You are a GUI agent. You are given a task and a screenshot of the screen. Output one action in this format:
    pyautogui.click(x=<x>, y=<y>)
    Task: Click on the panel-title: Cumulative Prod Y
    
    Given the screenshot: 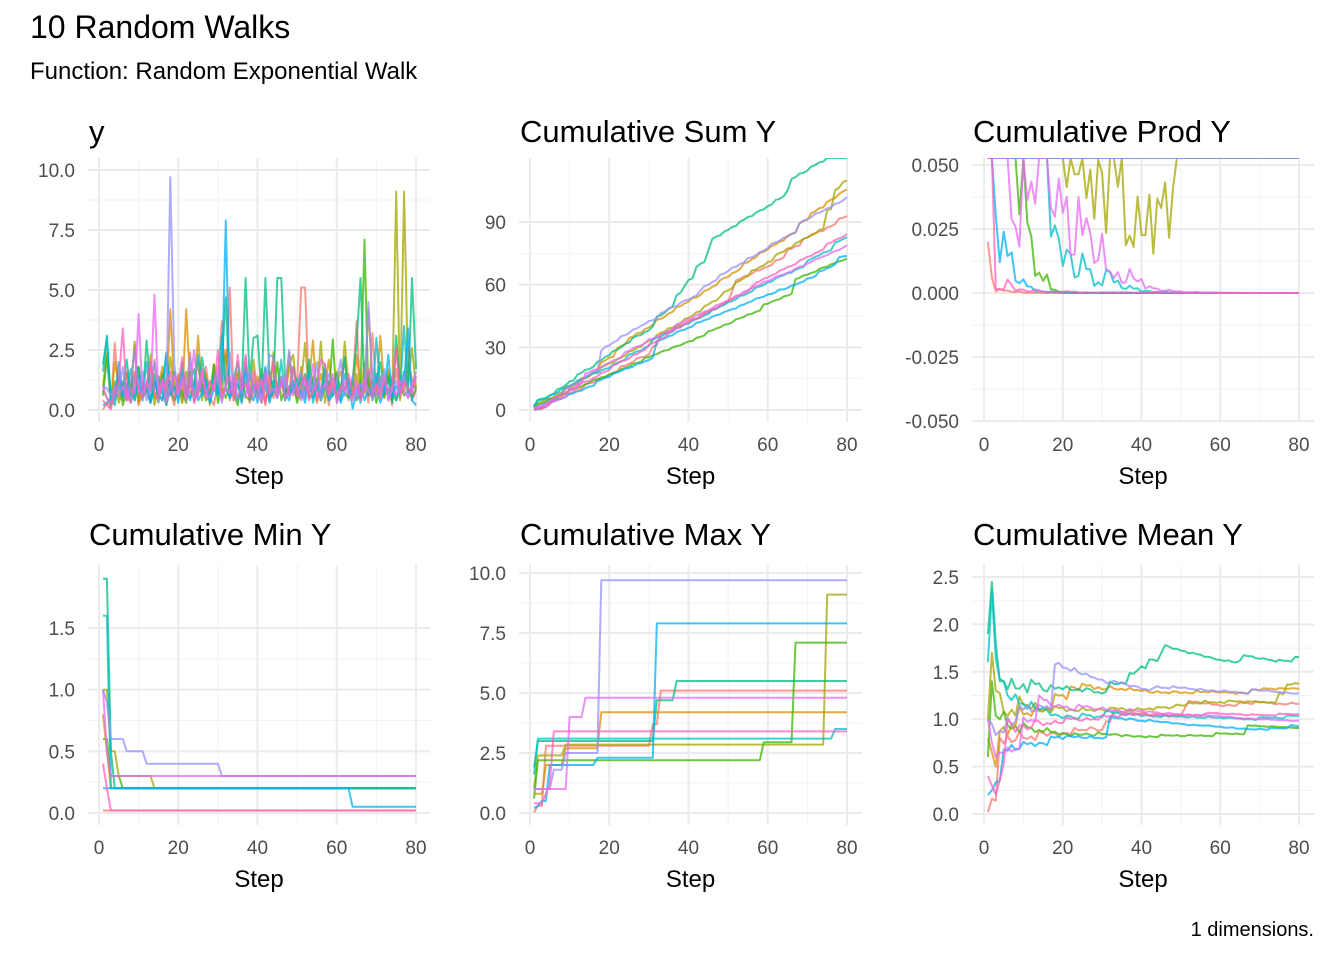 What is the action you would take?
    pyautogui.click(x=1102, y=131)
    